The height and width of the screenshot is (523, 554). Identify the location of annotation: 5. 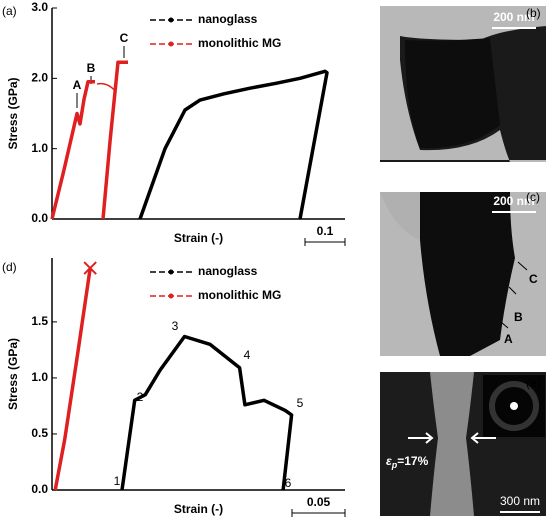
(300, 403).